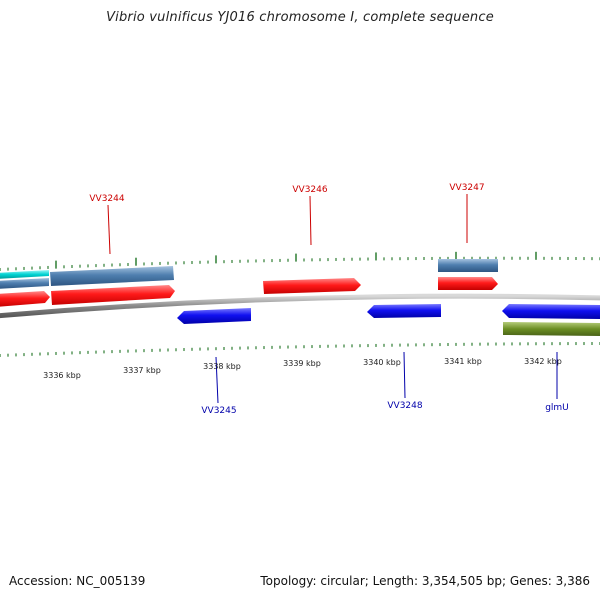 The image size is (600, 600). What do you see at coordinates (300, 306) in the screenshot?
I see `chromosome-backbone` at bounding box center [300, 306].